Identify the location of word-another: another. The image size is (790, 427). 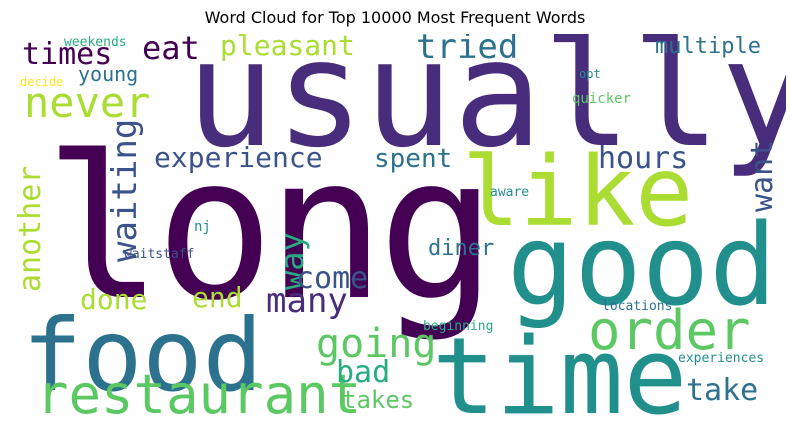
(31, 228).